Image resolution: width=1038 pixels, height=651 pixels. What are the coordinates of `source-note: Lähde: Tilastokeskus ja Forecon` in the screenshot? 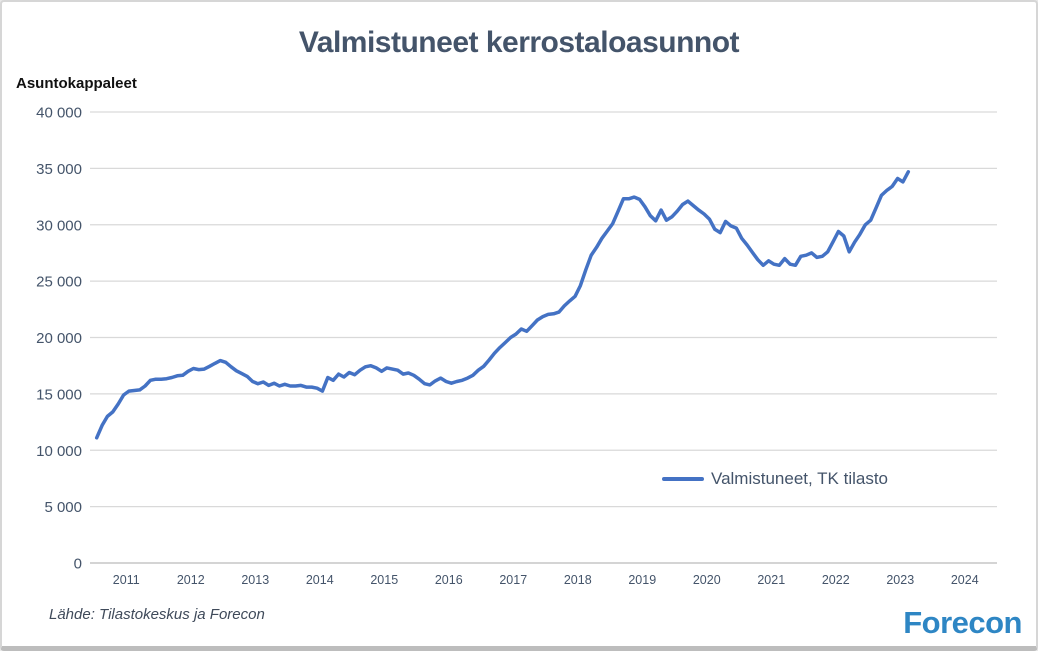 It's located at (157, 614).